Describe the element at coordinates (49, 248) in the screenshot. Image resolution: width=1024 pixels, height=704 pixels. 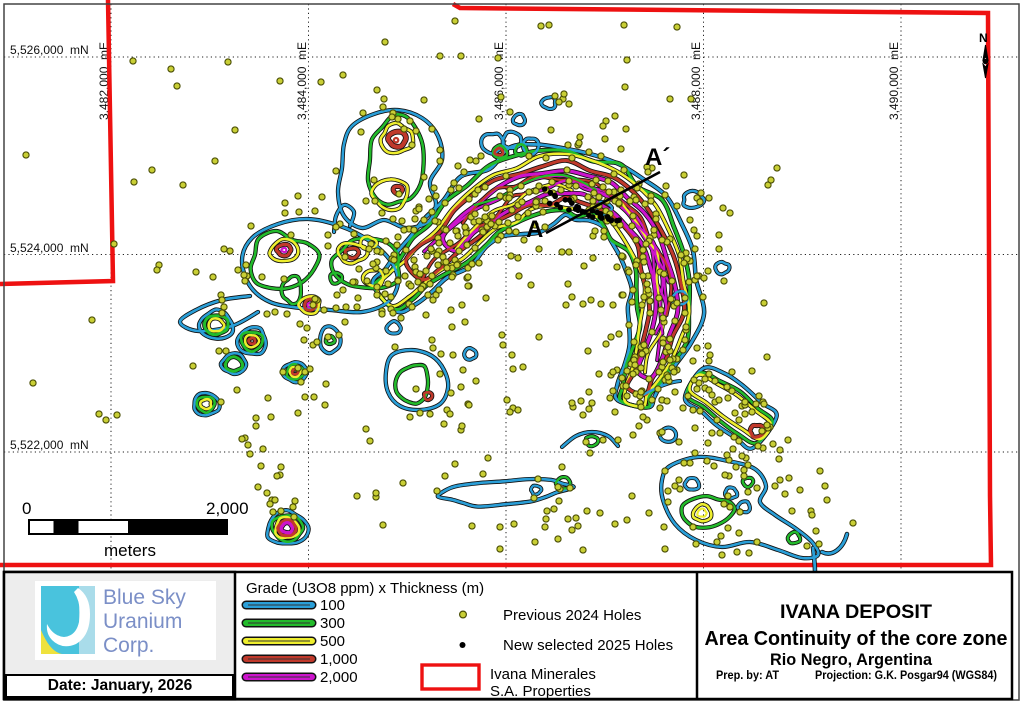
I see `svg-text: 5,524,000 mN` at that location.